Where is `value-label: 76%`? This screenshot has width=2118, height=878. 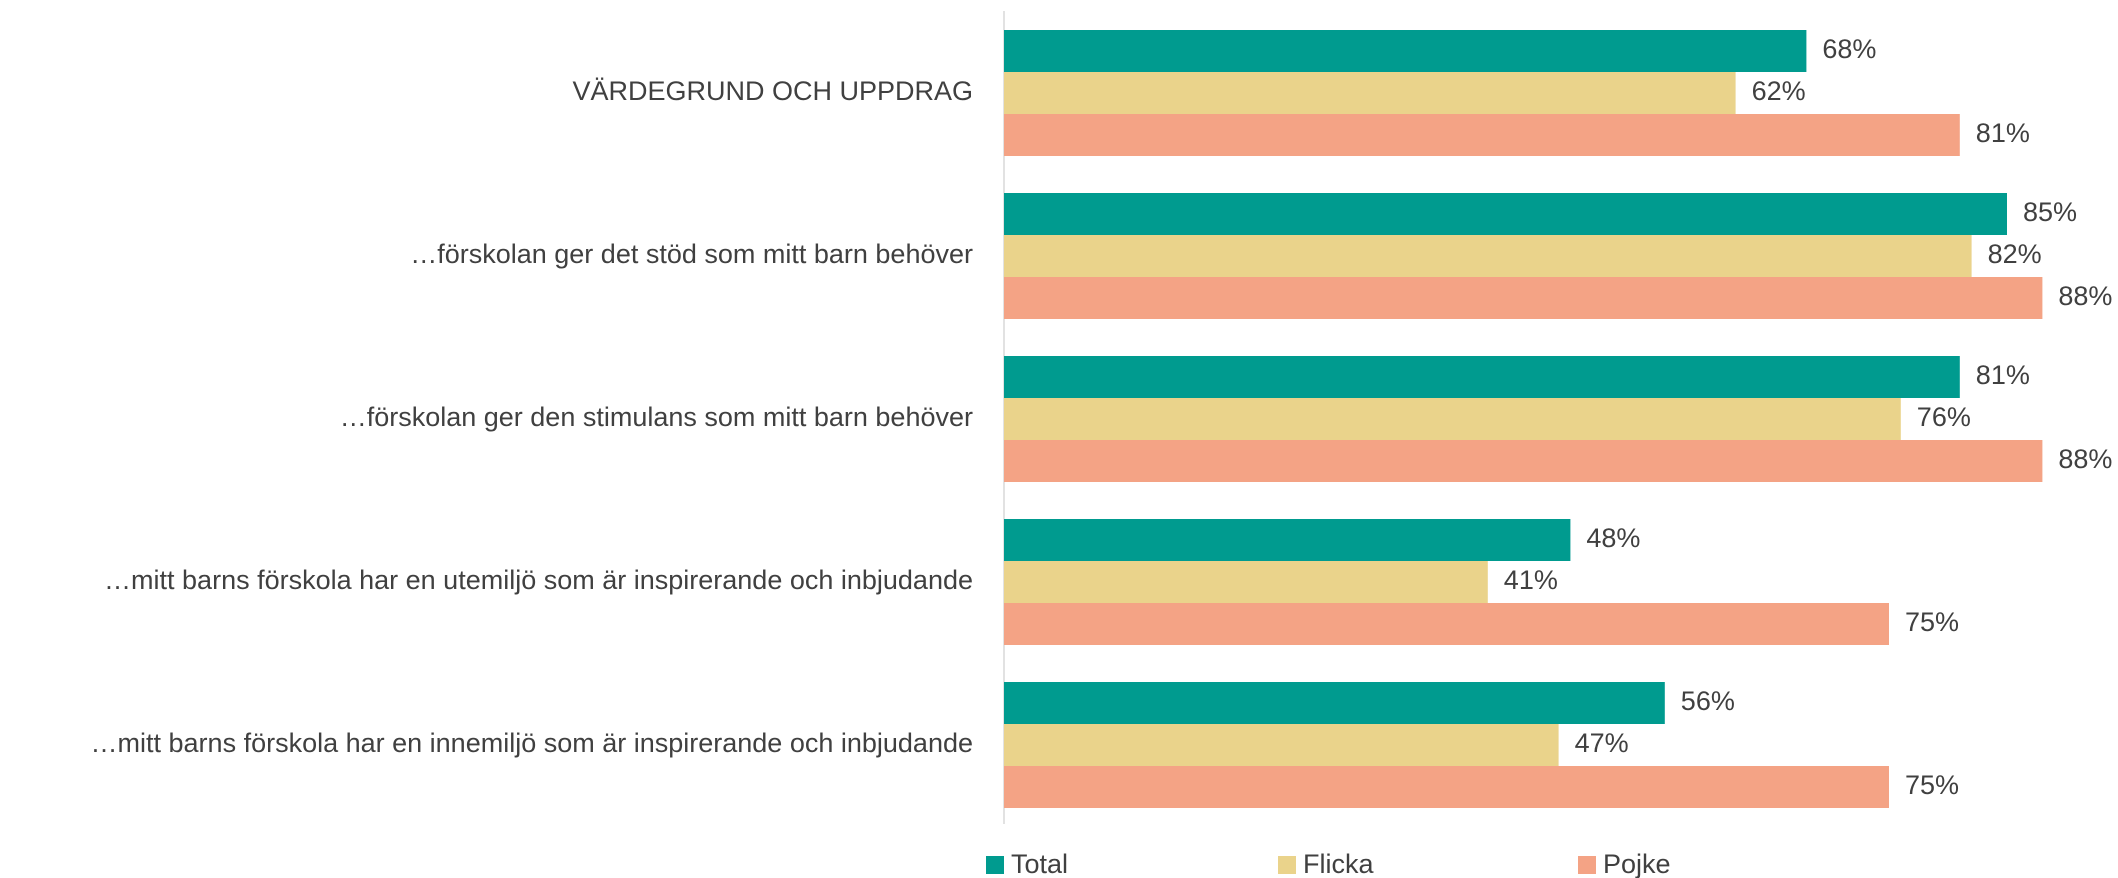 value-label: 76% is located at coordinates (1944, 417).